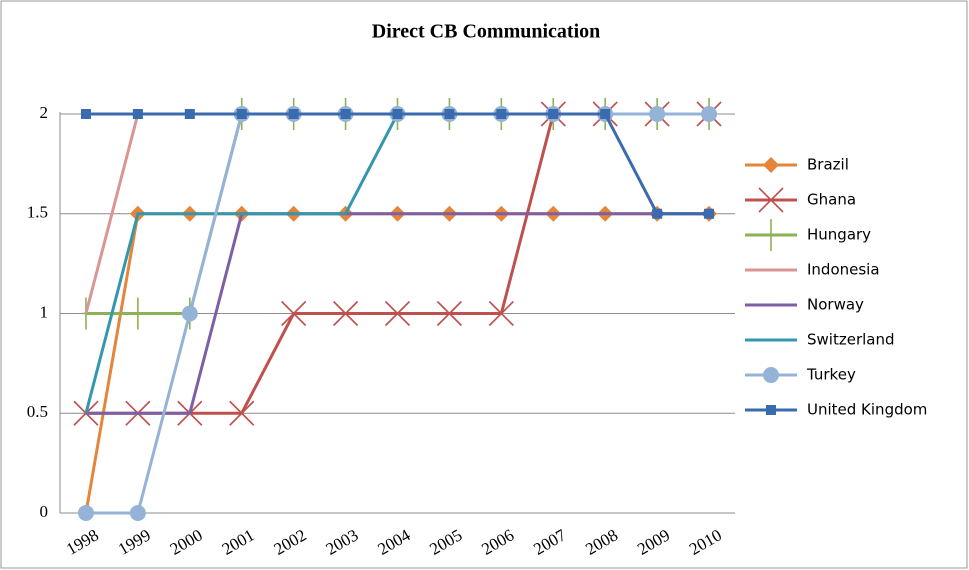 Image resolution: width=969 pixels, height=570 pixels. Describe the element at coordinates (867, 410) in the screenshot. I see `legend-label: United Kingdom` at that location.